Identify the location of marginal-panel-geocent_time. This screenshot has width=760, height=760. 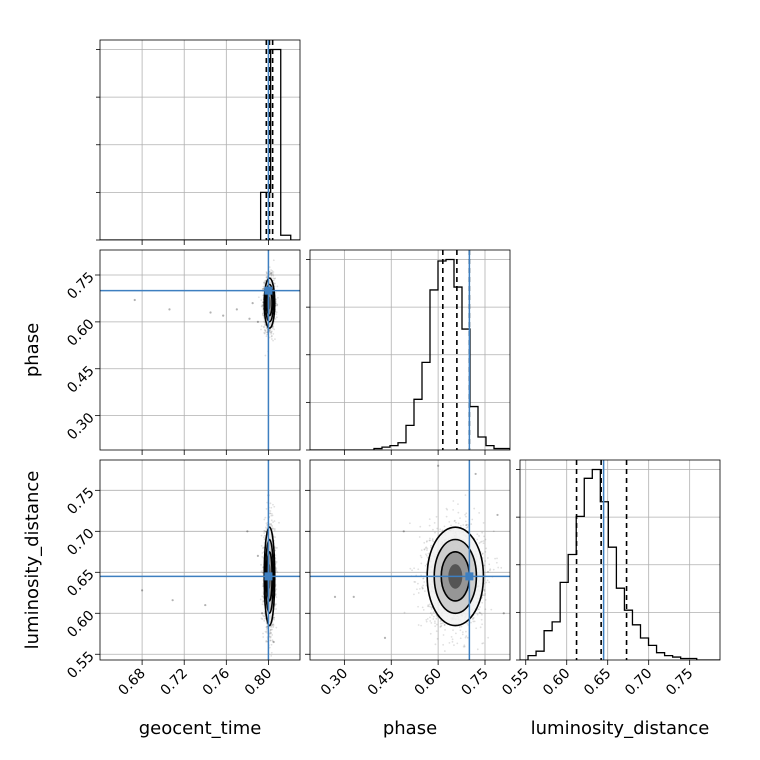
(198, 140).